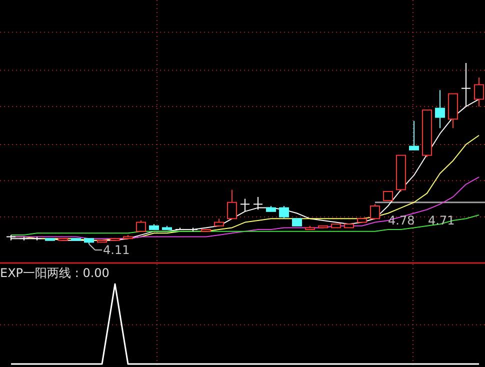 The height and width of the screenshot is (367, 485). What do you see at coordinates (401, 220) in the screenshot?
I see `annotation: 4.78` at bounding box center [401, 220].